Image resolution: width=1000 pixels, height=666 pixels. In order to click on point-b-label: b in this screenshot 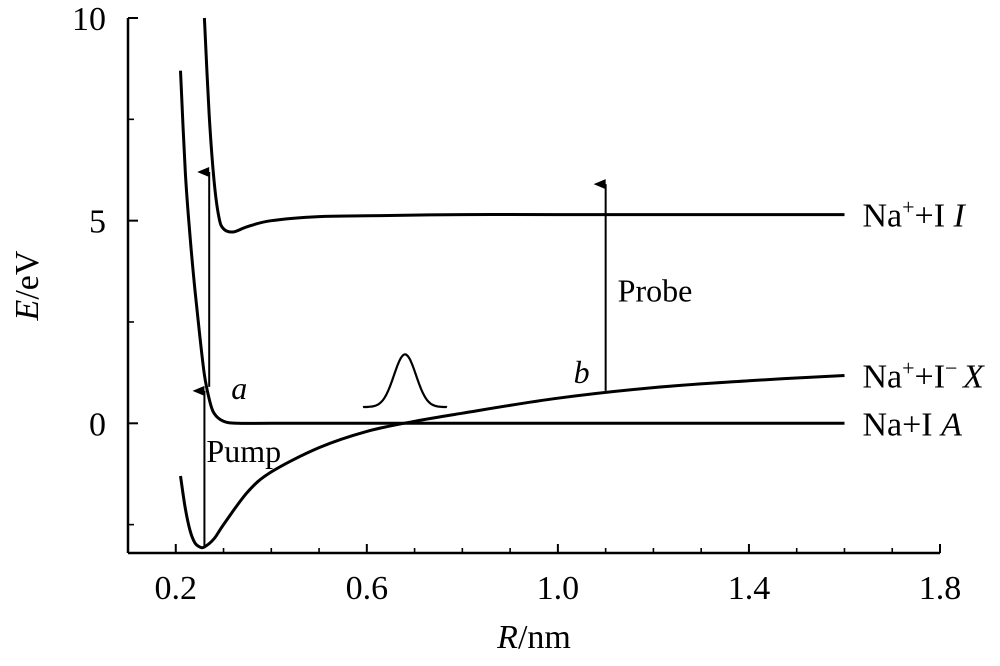, I will do `click(582, 372)`.